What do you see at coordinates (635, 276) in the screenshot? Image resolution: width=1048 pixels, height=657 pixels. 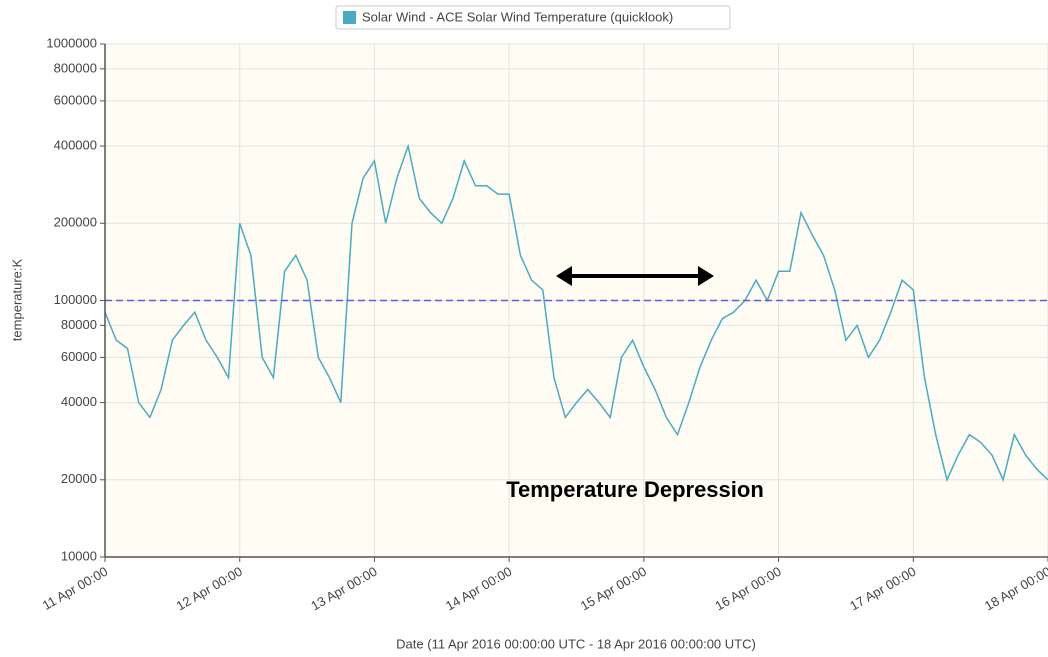 I see `arrow` at bounding box center [635, 276].